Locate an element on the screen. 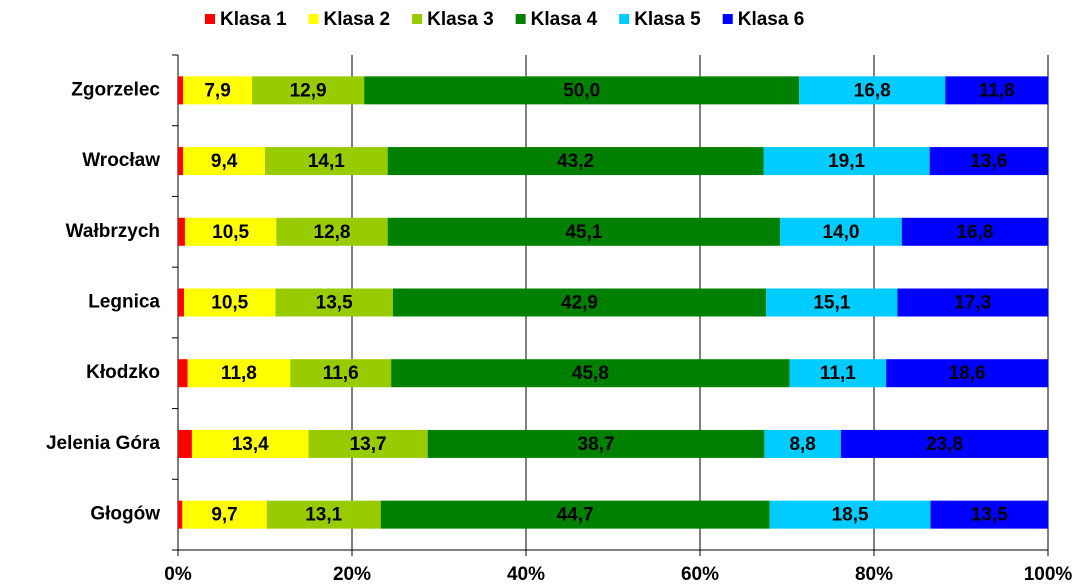 The height and width of the screenshot is (587, 1083). y-tick-label: Głogów is located at coordinates (125, 514).